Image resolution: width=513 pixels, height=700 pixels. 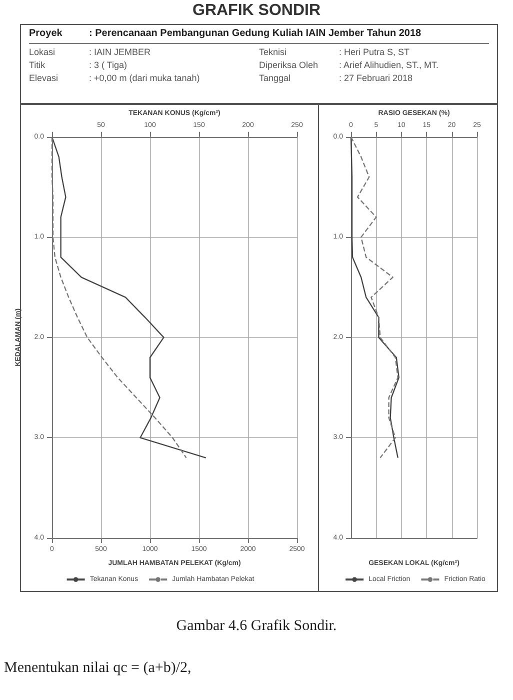 What do you see at coordinates (98, 668) in the screenshot?
I see `text: Menentukan nilai qc = (a+b)/2,` at bounding box center [98, 668].